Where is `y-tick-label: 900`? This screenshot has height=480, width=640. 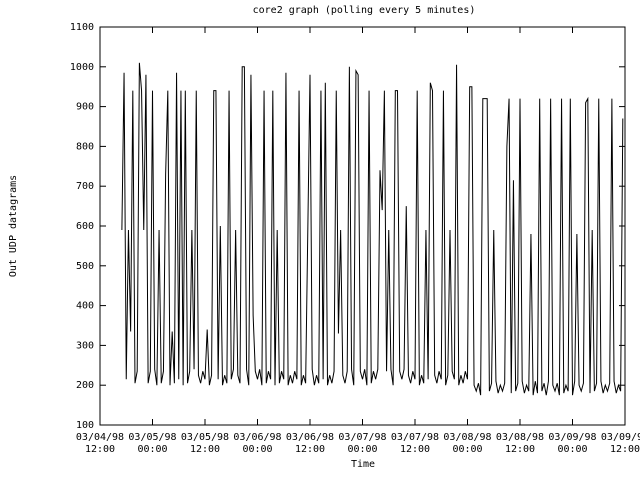 y-tick-label: 900 is located at coordinates (85, 107).